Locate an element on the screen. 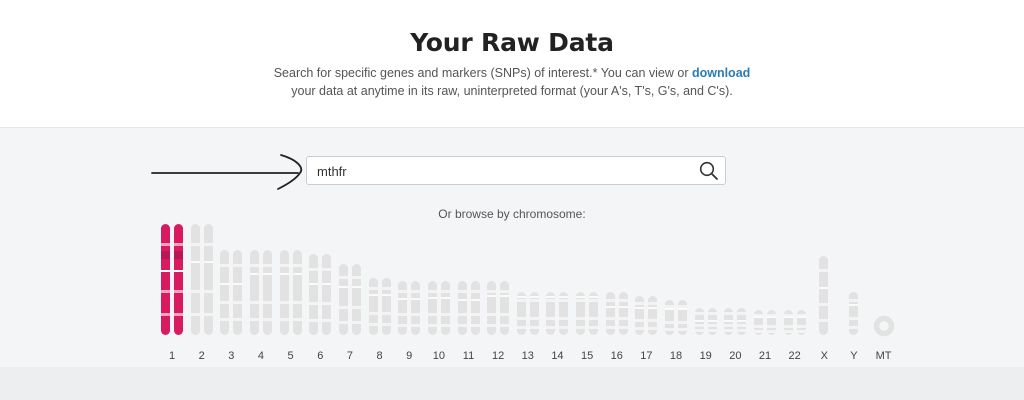  page-title: Your Raw Data is located at coordinates (512, 42).